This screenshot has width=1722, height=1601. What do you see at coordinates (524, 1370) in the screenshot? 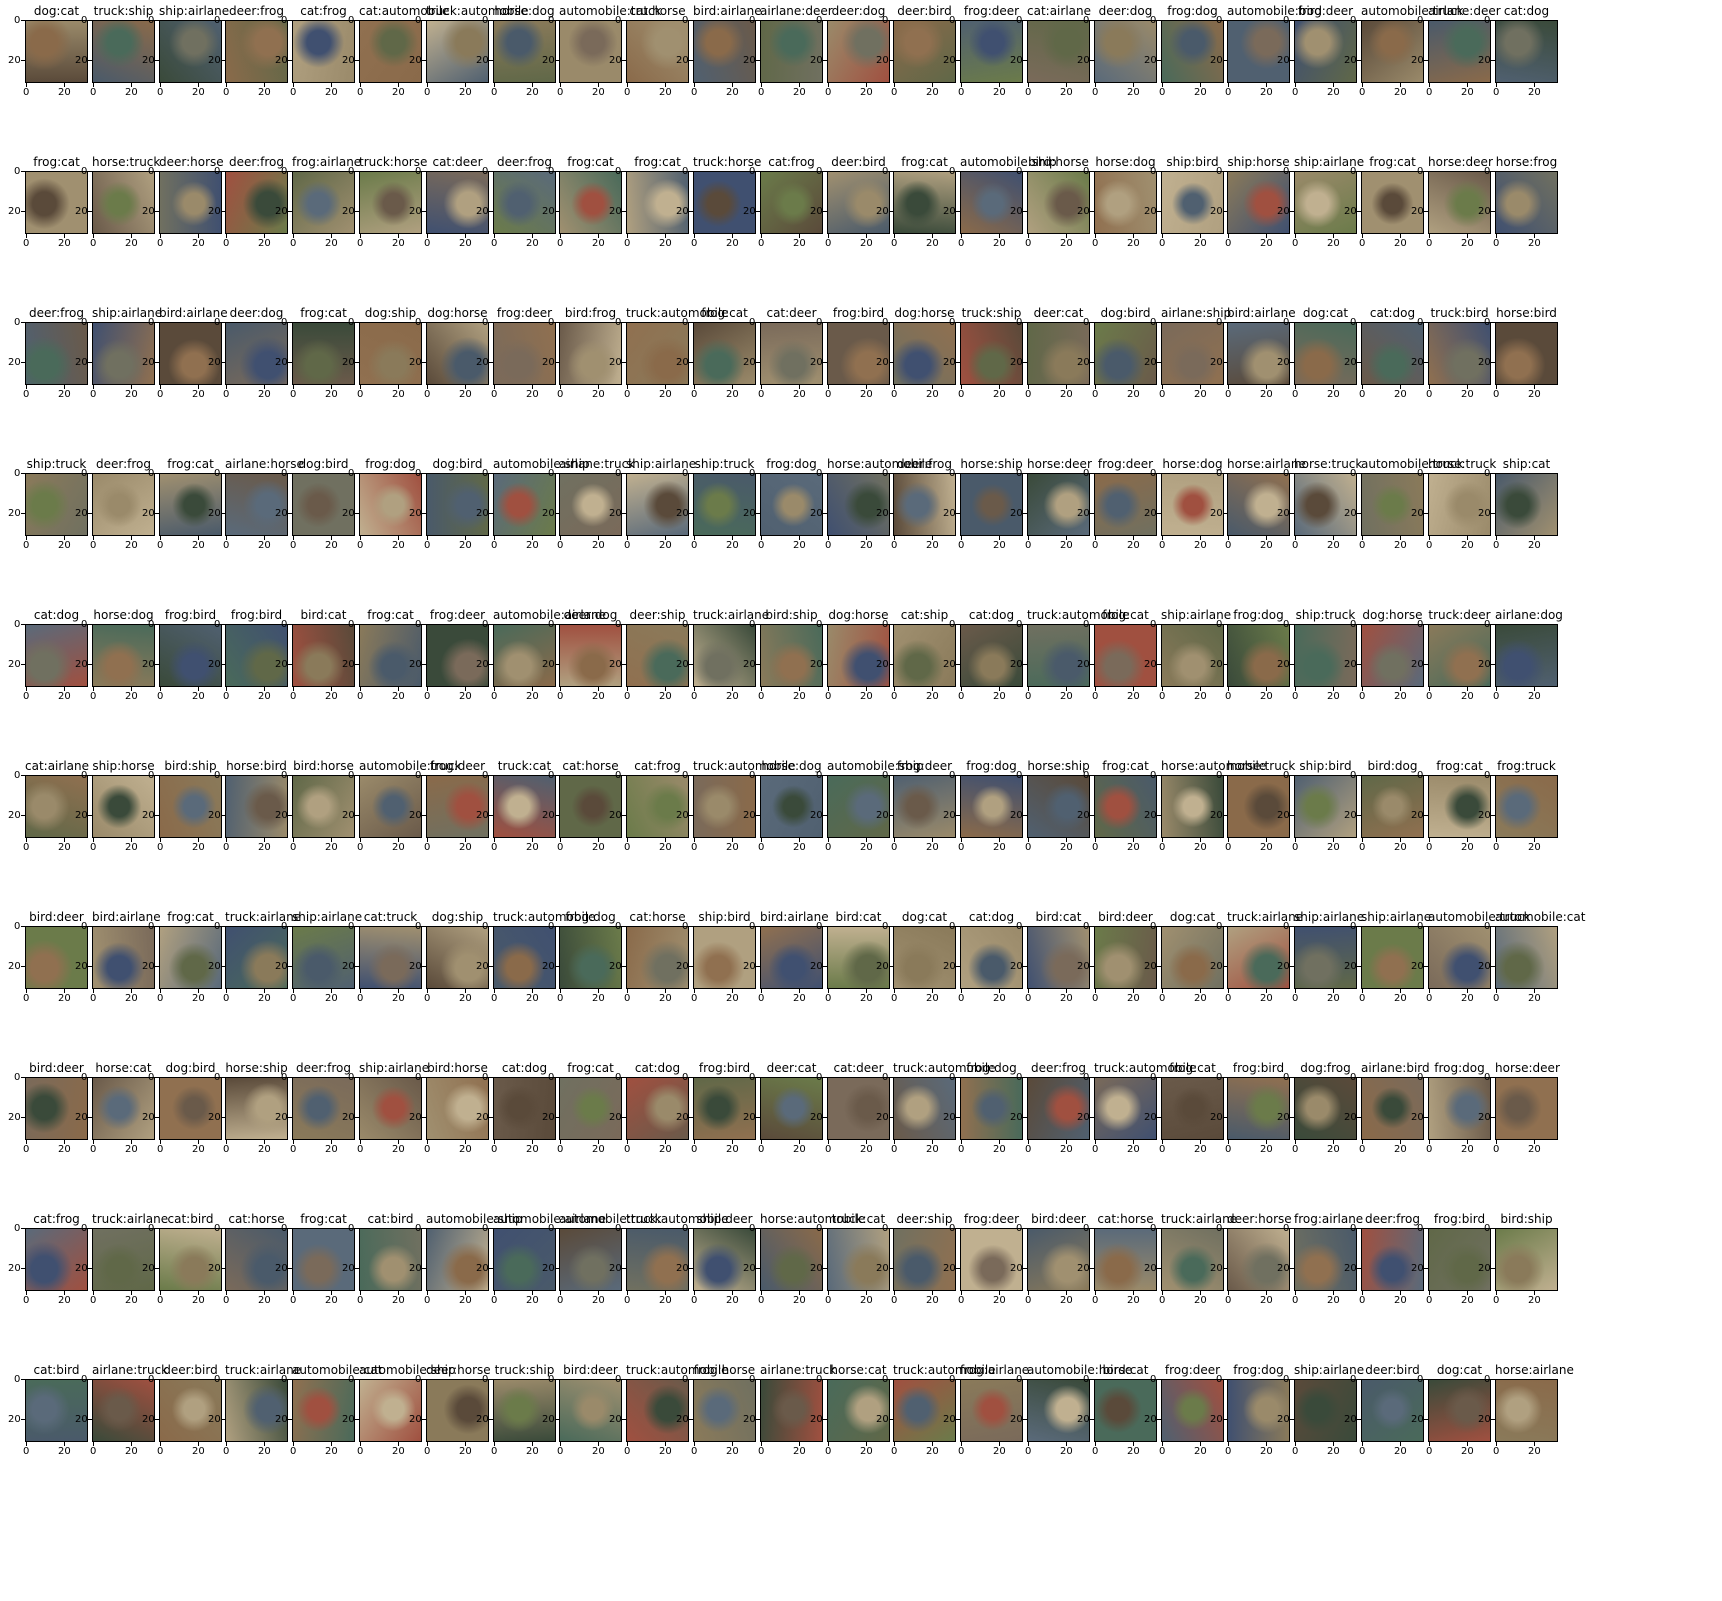
I see `subplot-title-text: truck:ship` at bounding box center [524, 1370].